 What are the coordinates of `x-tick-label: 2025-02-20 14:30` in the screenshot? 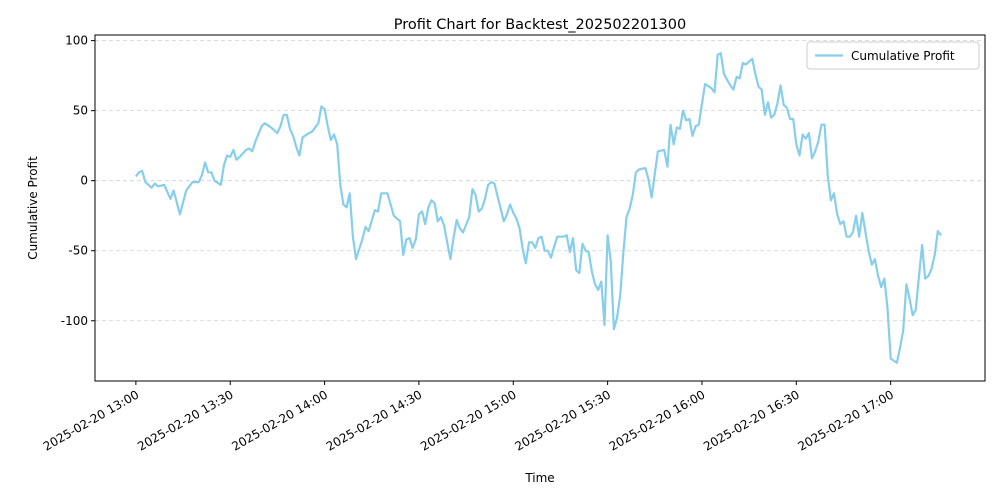 It's located at (374, 420).